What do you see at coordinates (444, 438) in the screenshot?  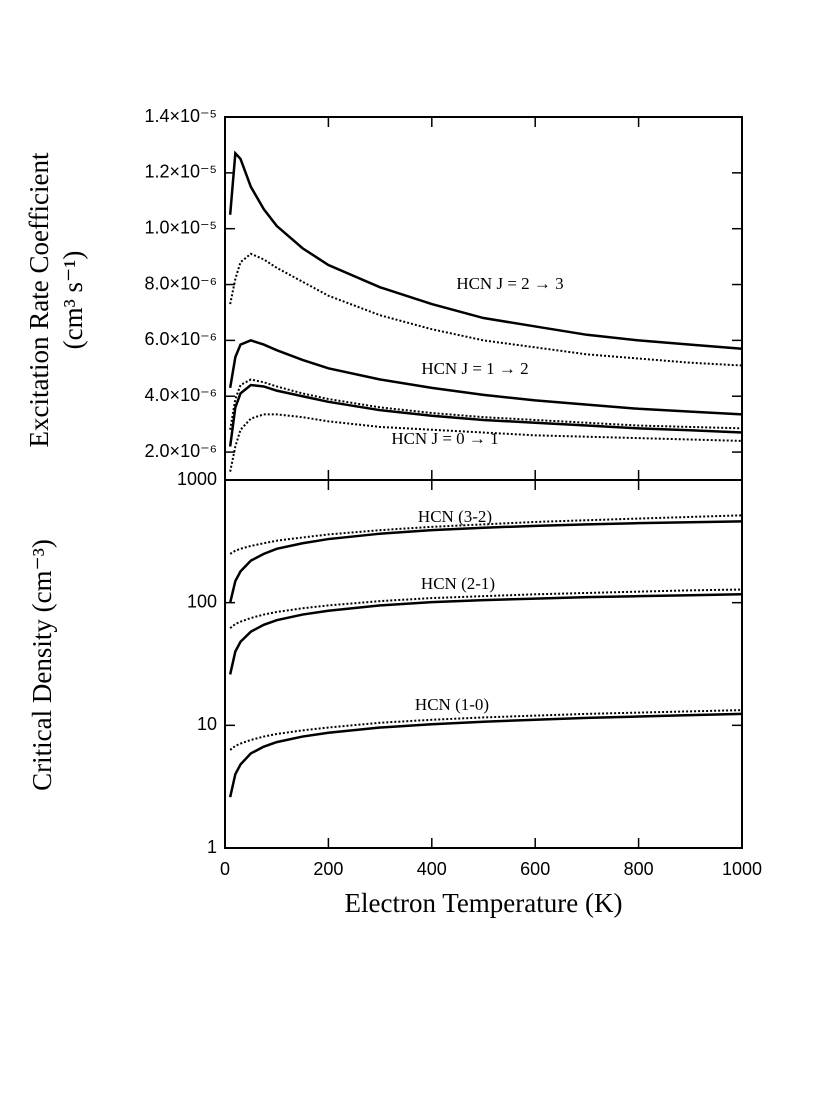 I see `annotation: HCN J = 0 → 1` at bounding box center [444, 438].